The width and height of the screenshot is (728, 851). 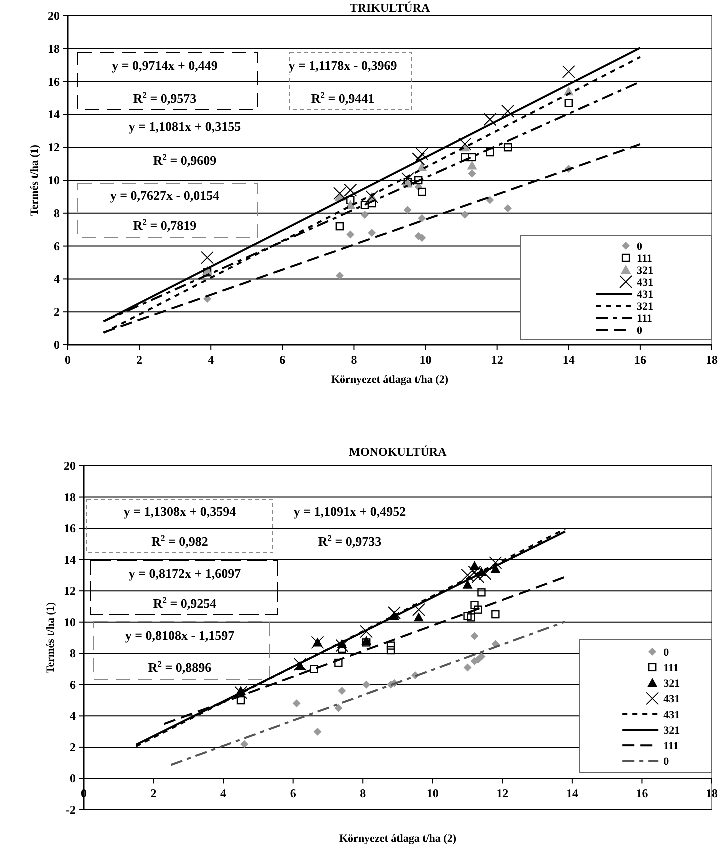 What do you see at coordinates (180, 511) in the screenshot?
I see `annotation: y = 1,1308x + 0,3594` at bounding box center [180, 511].